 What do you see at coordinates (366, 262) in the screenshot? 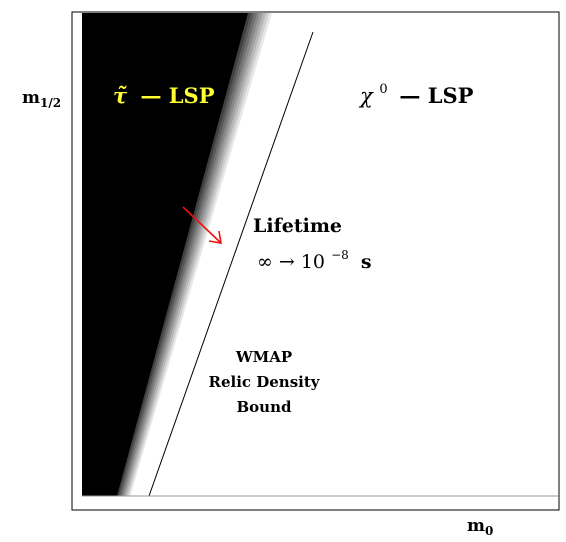
I see `lifetime-unit: s` at bounding box center [366, 262].